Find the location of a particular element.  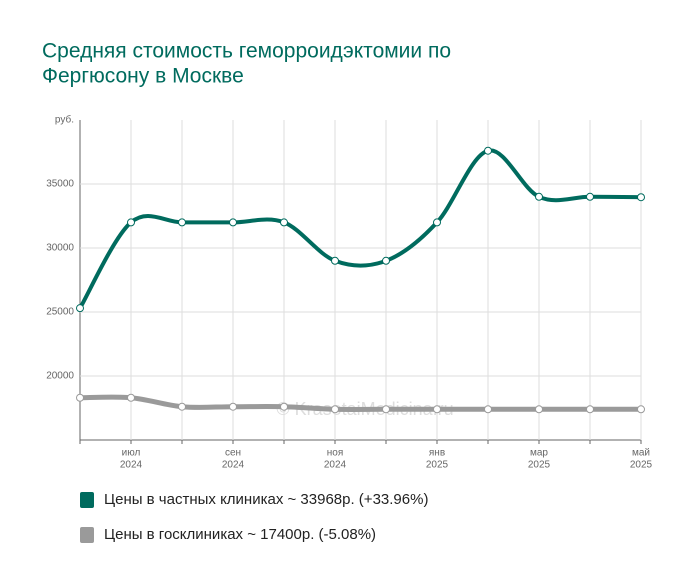

y-tick-label: 35000 is located at coordinates (60, 184).